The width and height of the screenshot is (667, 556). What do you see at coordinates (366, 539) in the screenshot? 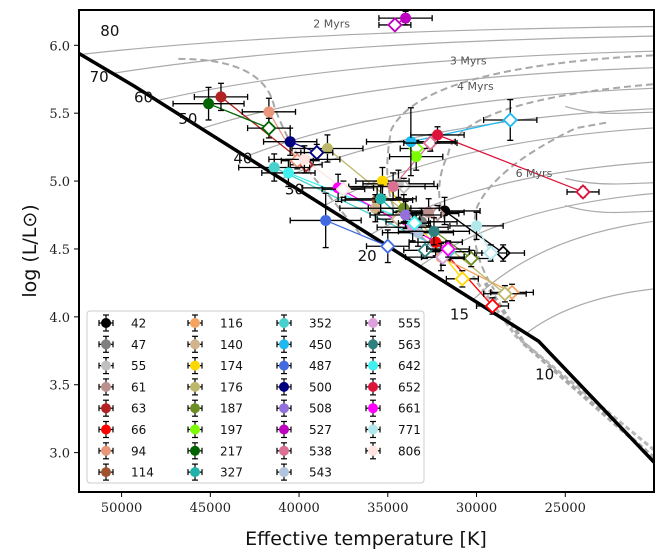
I see `x-axis-label: Effective temperature [K]` at bounding box center [366, 539].